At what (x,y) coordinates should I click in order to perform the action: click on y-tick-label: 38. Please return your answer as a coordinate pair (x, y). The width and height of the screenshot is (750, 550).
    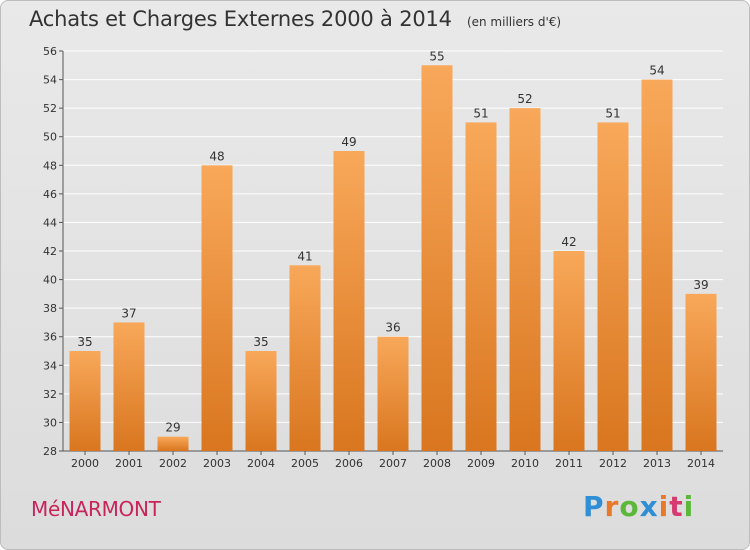
    Looking at the image, I should click on (50, 308).